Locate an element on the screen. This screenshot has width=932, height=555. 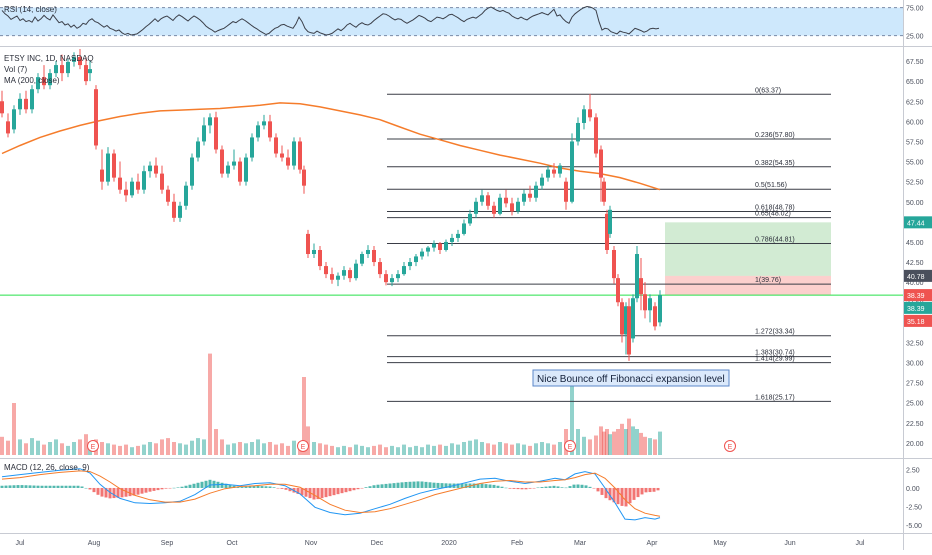
price-tick-label: 52.50 is located at coordinates (915, 183).